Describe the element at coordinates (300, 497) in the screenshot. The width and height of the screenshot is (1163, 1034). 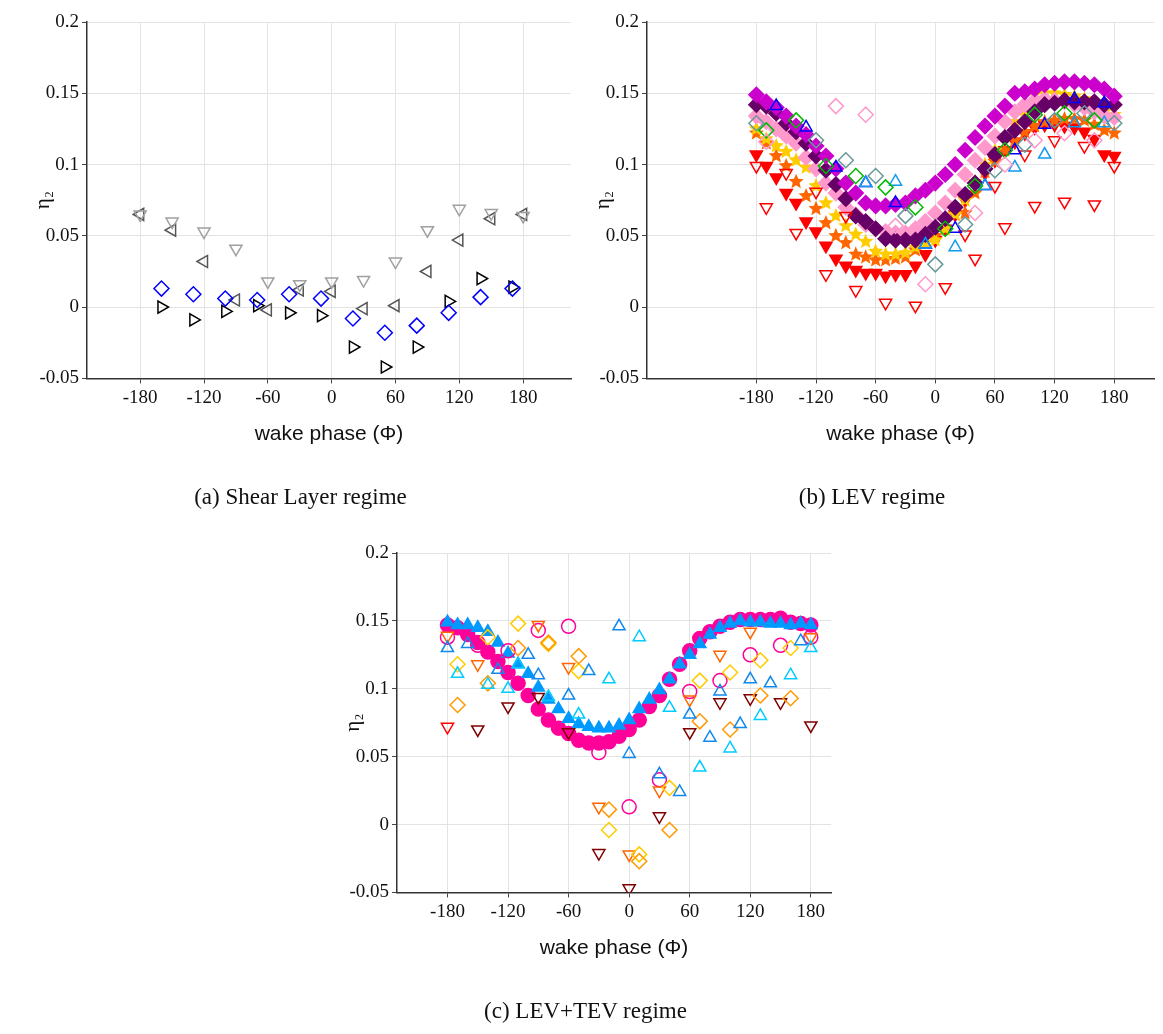
I see `text: (a) Shear Layer regime` at that location.